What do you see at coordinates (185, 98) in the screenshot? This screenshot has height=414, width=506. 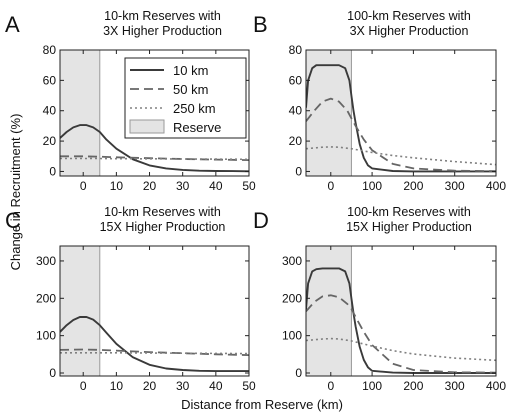 I see `legend: 10 km 50 km 250 km Reserve` at bounding box center [185, 98].